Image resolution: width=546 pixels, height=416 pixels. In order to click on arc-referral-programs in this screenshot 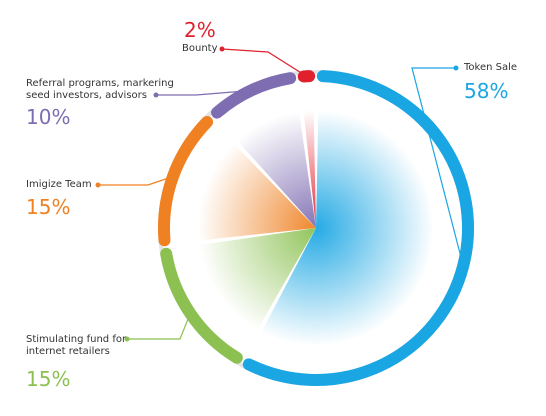, I will do `click(254, 95)`.